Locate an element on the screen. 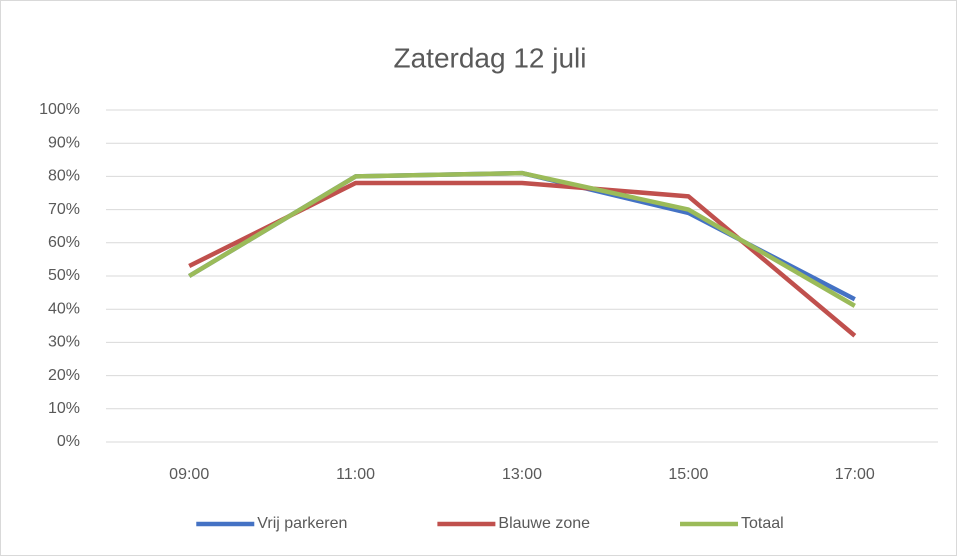 The height and width of the screenshot is (556, 957). legend-label: Totaal is located at coordinates (762, 523).